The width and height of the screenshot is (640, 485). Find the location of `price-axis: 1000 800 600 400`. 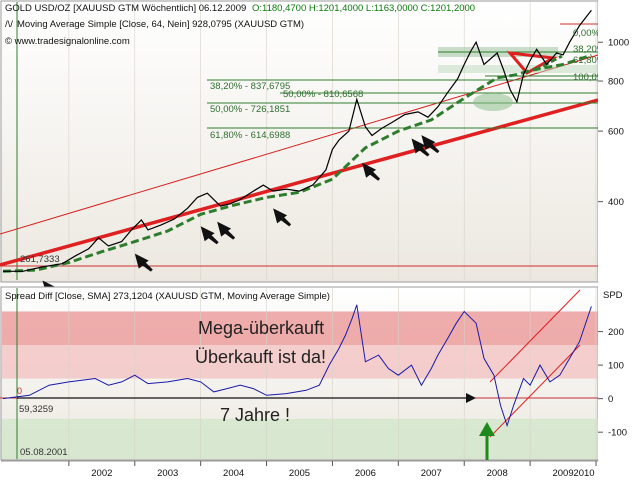

price-axis: 1000 800 600 400 is located at coordinates (613, 123).